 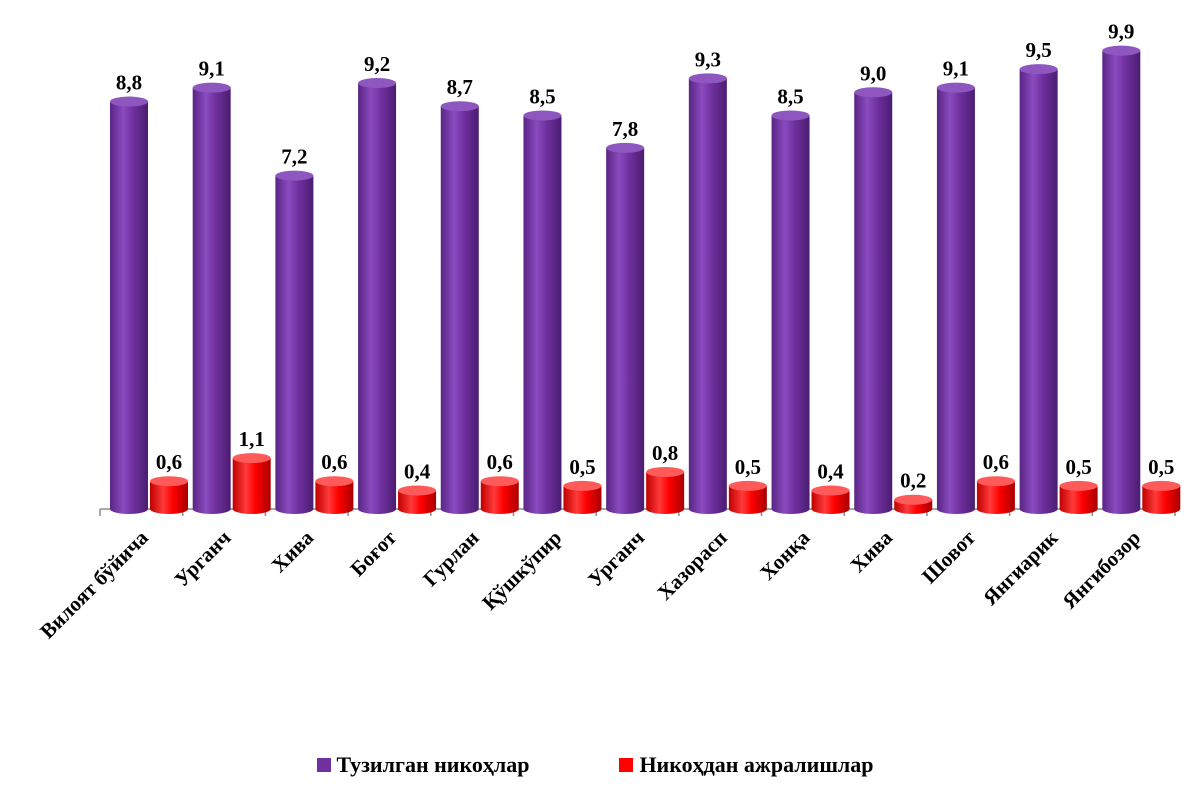 I want to click on data-label-marriages: 8,7, so click(x=460, y=87).